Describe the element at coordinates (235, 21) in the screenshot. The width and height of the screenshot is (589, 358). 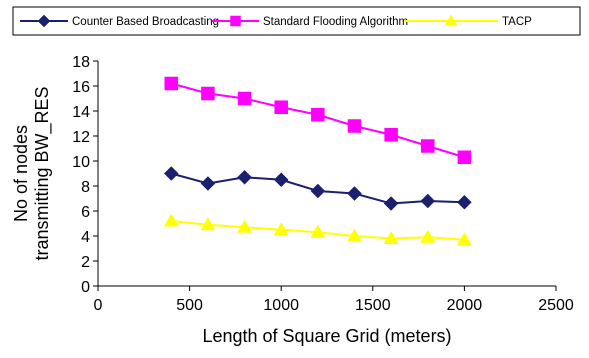
I see `legend-marker-square` at that location.